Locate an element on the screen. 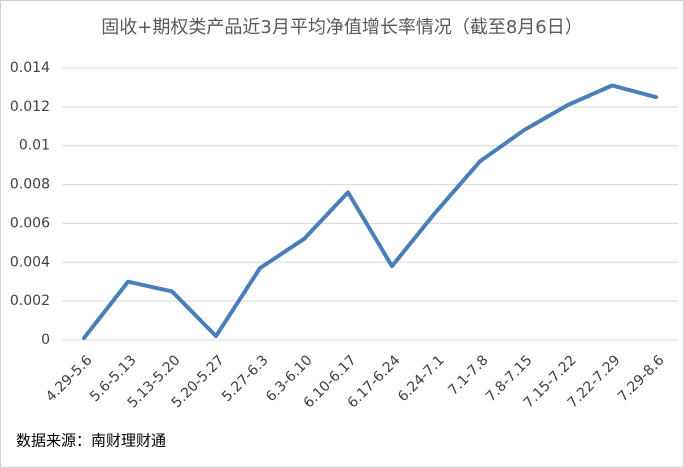 The width and height of the screenshot is (684, 468). y-tick-label: 0.006 is located at coordinates (30, 223).